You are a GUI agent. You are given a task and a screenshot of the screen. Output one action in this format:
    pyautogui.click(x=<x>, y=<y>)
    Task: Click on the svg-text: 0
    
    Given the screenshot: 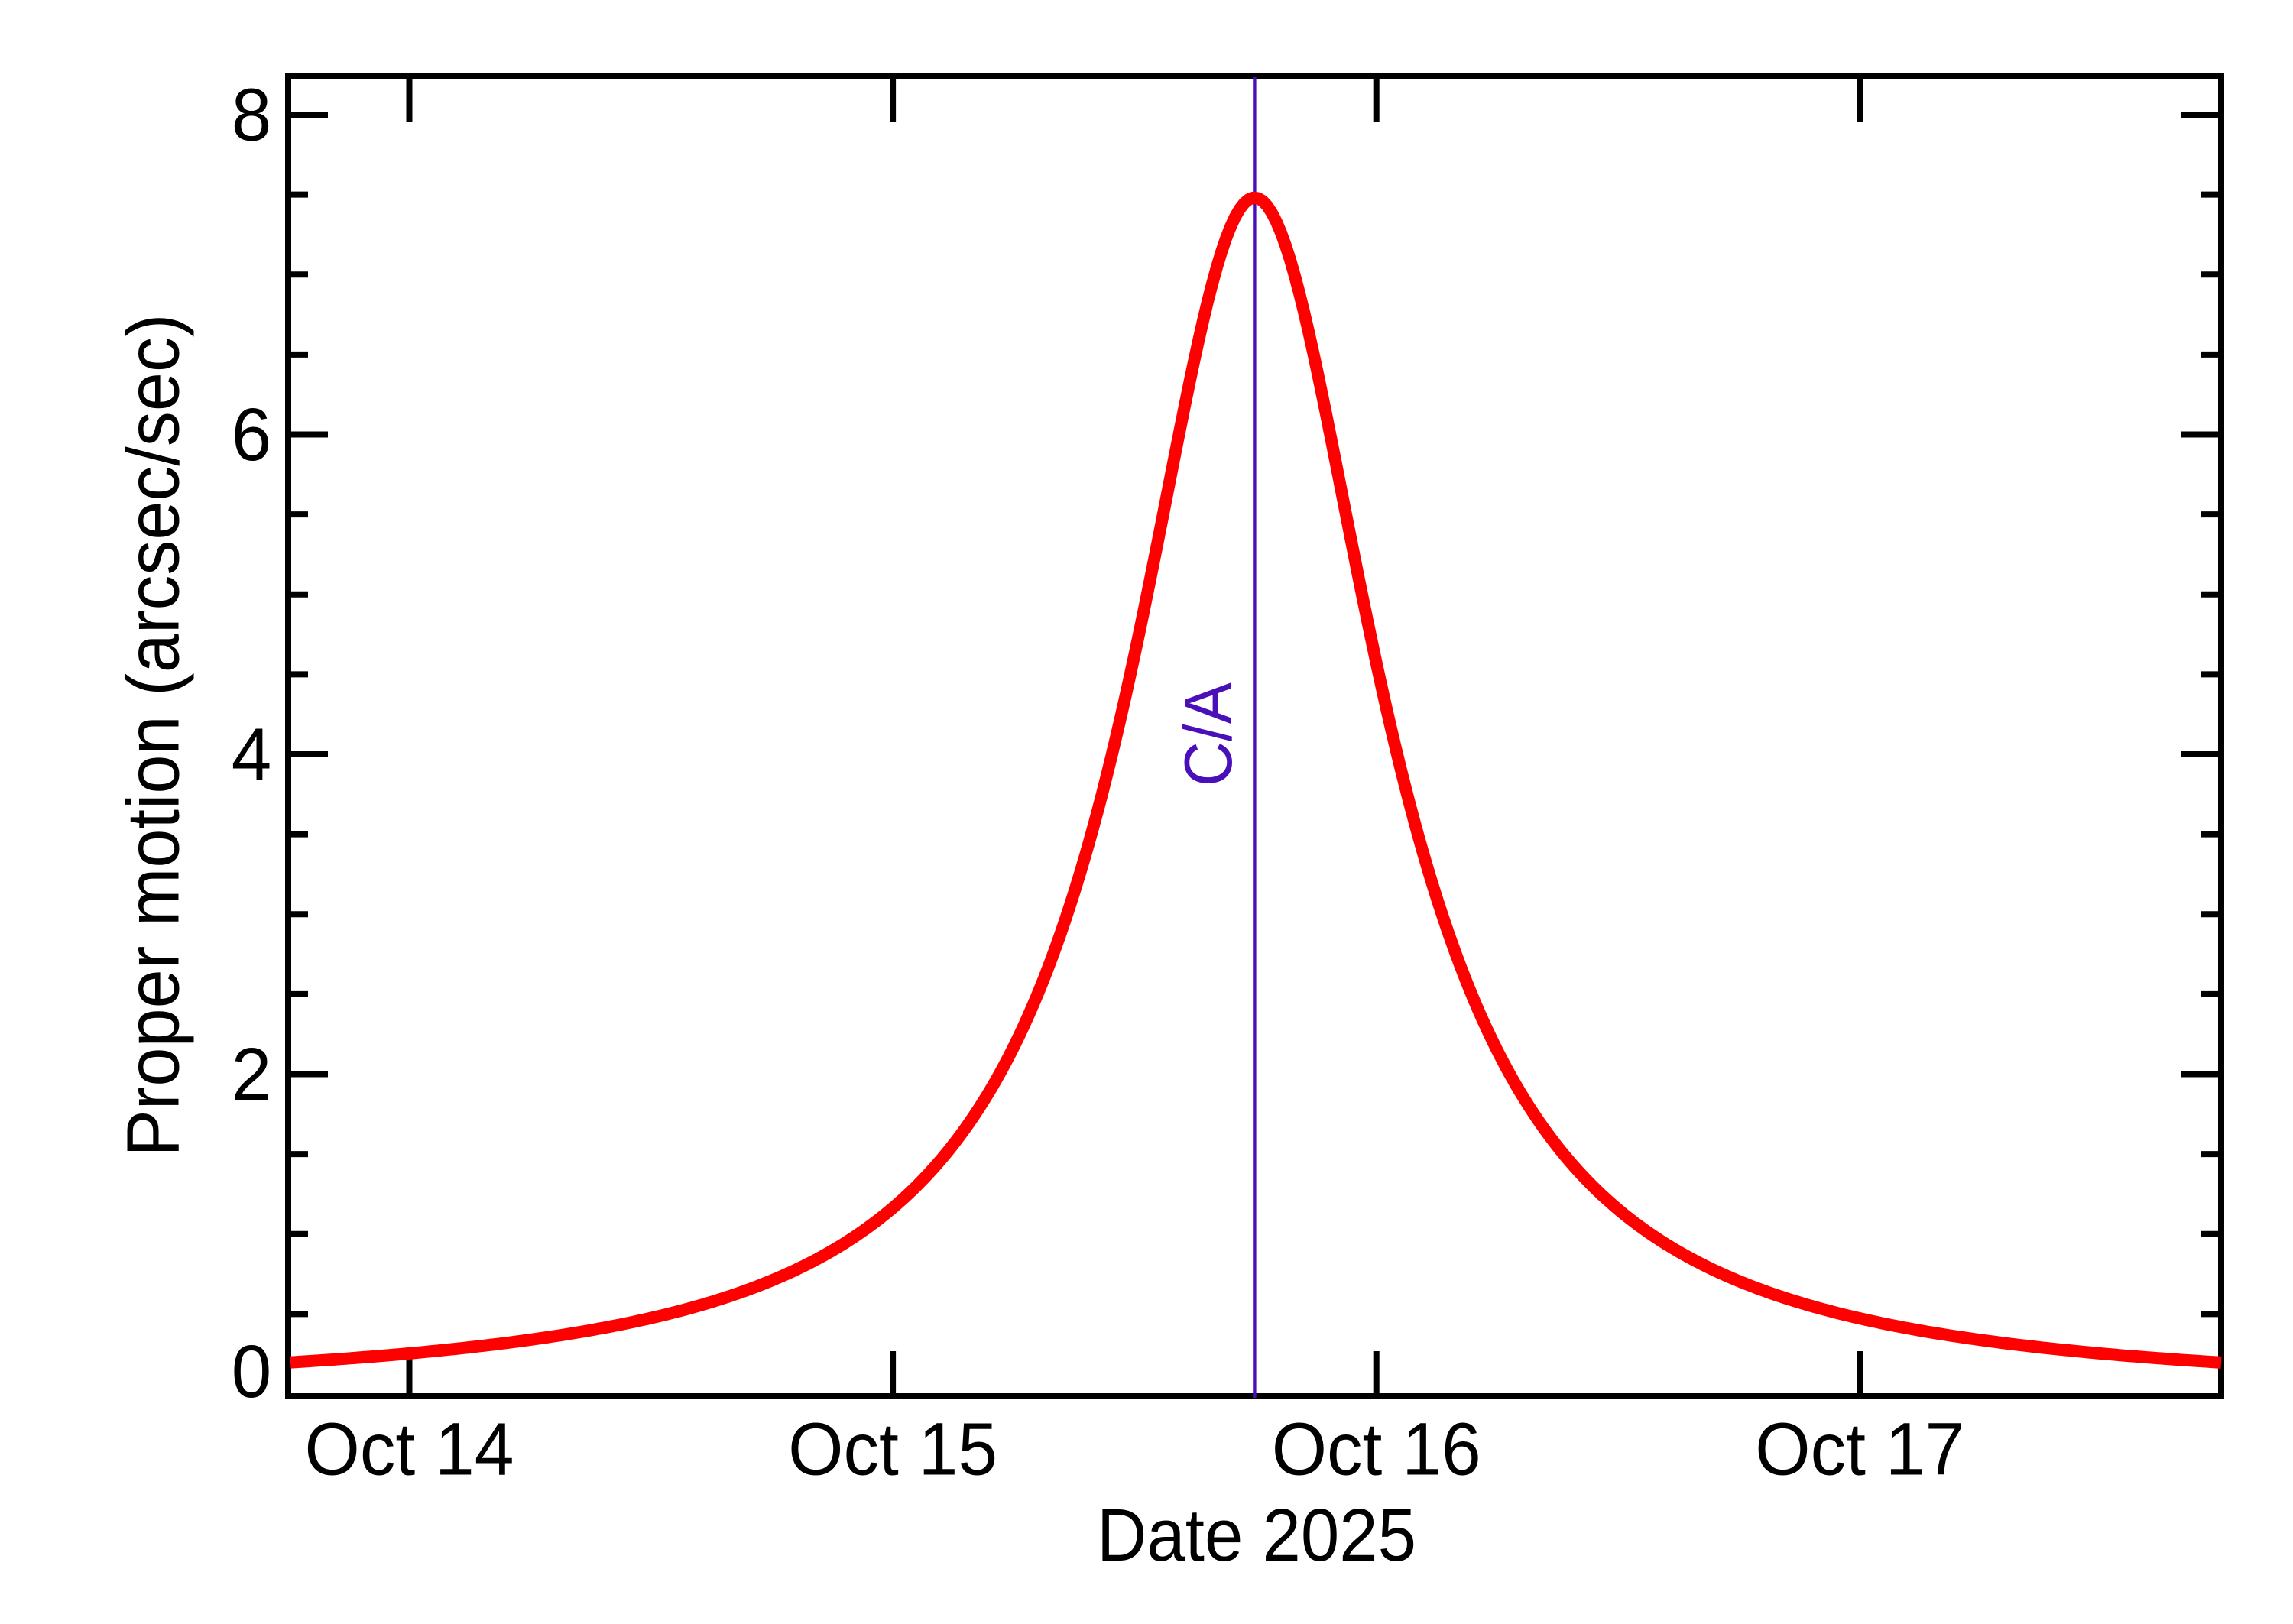 What is the action you would take?
    pyautogui.click(x=252, y=1371)
    